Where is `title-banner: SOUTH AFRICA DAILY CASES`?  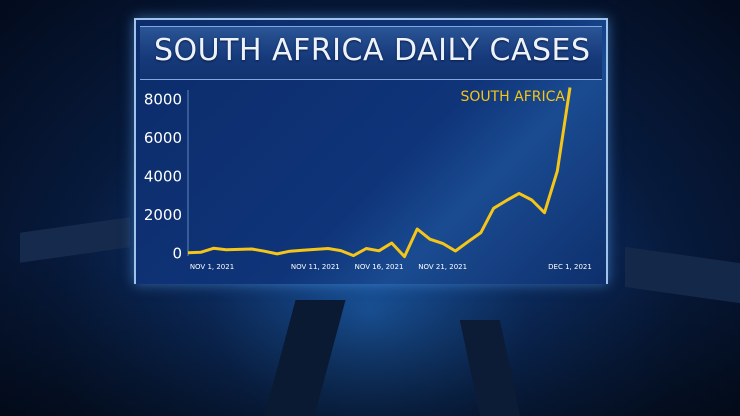
title-banner: SOUTH AFRICA DAILY CASES is located at coordinates (371, 53).